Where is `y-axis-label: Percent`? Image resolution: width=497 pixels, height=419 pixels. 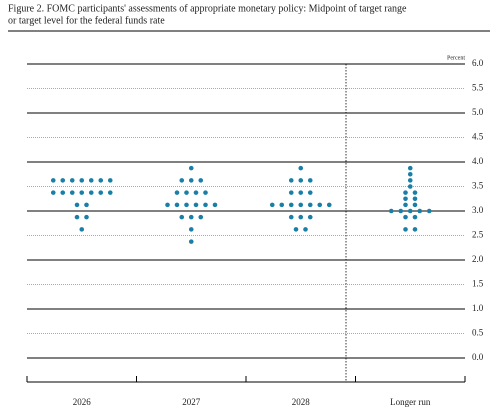
y-axis-label: Percent is located at coordinates (456, 58).